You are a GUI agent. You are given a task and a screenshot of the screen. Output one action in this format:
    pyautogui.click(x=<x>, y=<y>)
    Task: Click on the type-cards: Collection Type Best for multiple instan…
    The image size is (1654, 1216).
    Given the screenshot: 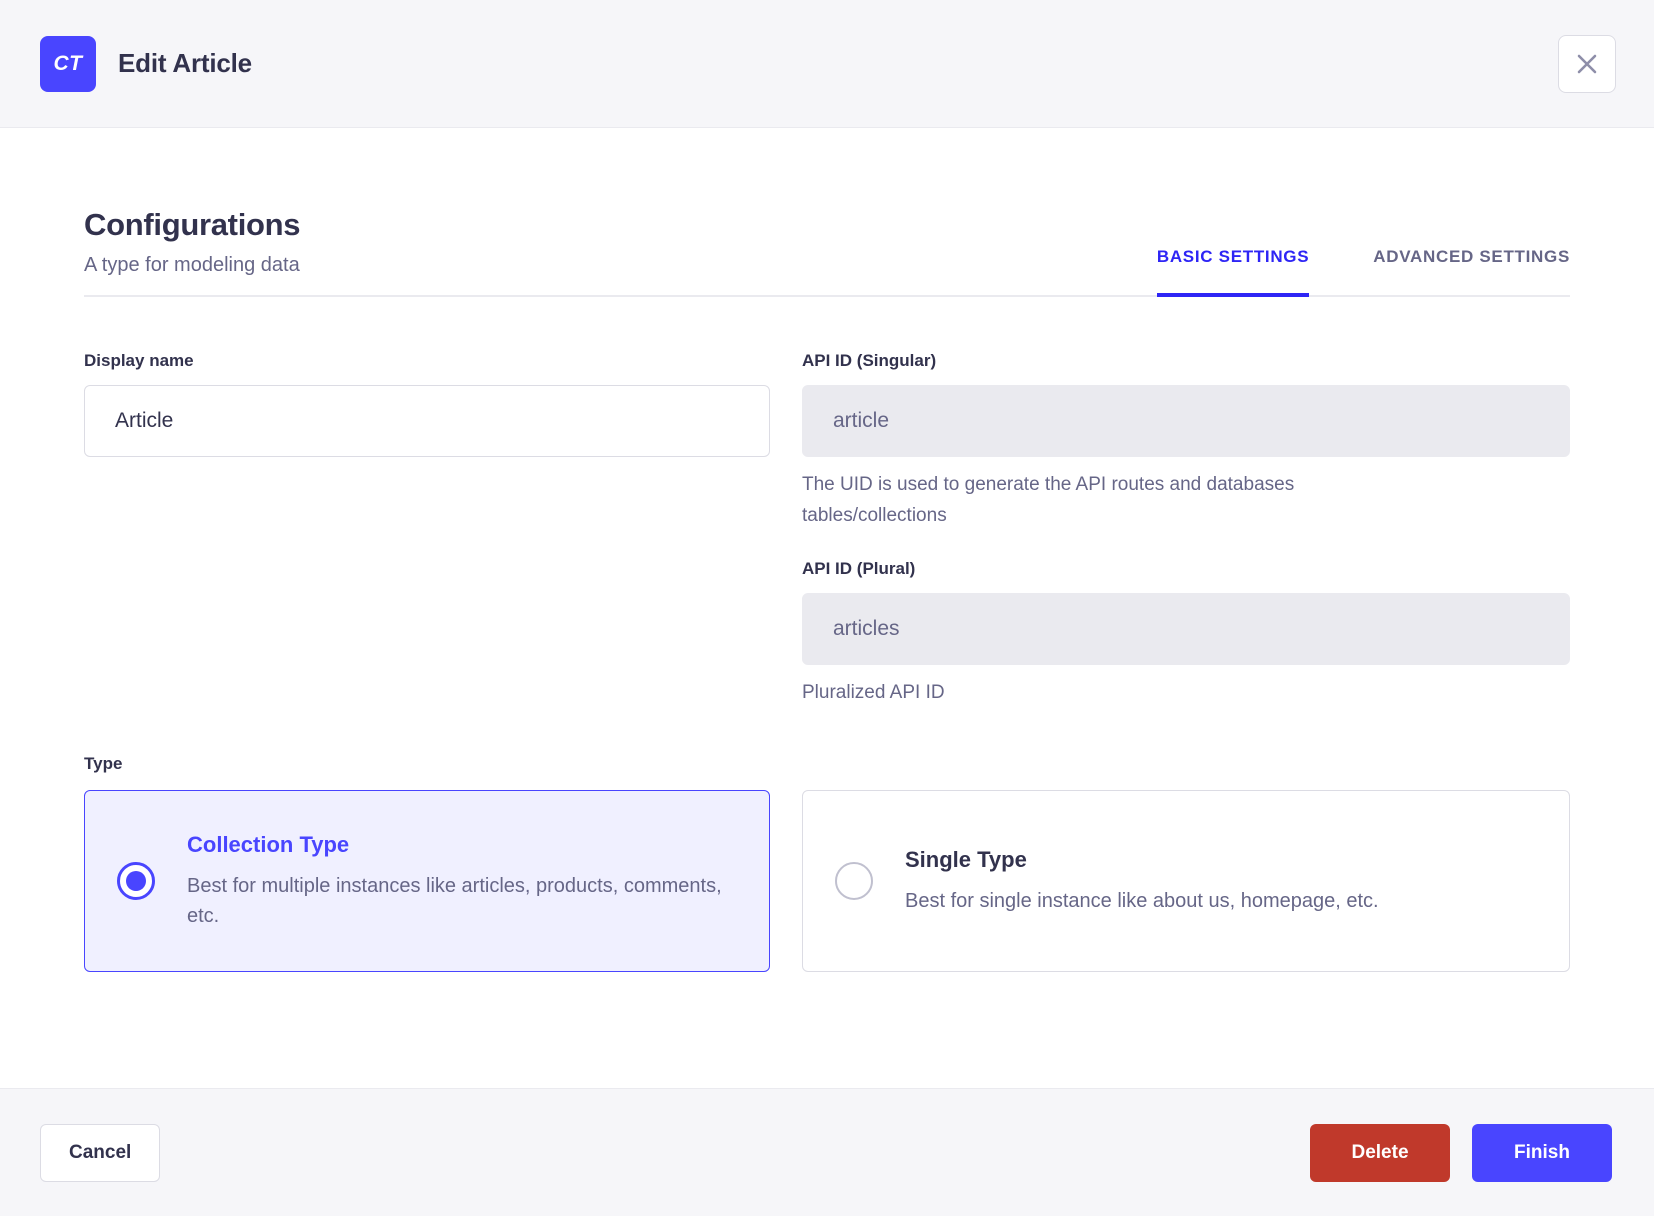 What is the action you would take?
    pyautogui.click(x=827, y=881)
    